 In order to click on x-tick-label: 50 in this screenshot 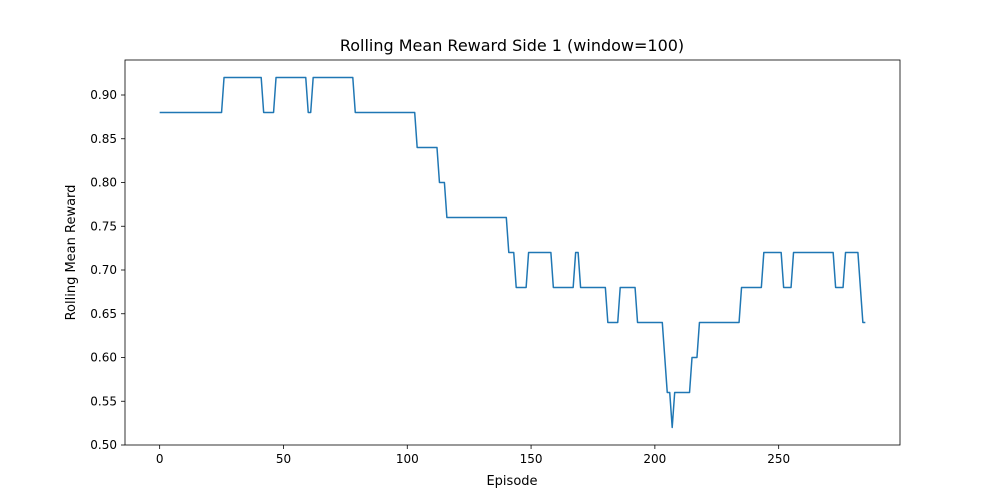, I will do `click(283, 459)`.